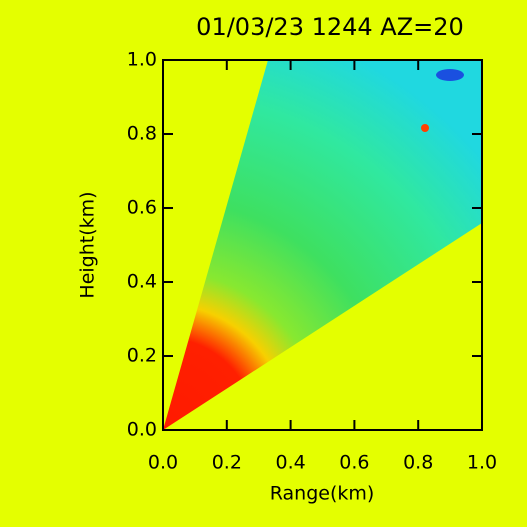 The image size is (527, 527). Describe the element at coordinates (142, 134) in the screenshot. I see `y-tick-label: 0.8` at that location.